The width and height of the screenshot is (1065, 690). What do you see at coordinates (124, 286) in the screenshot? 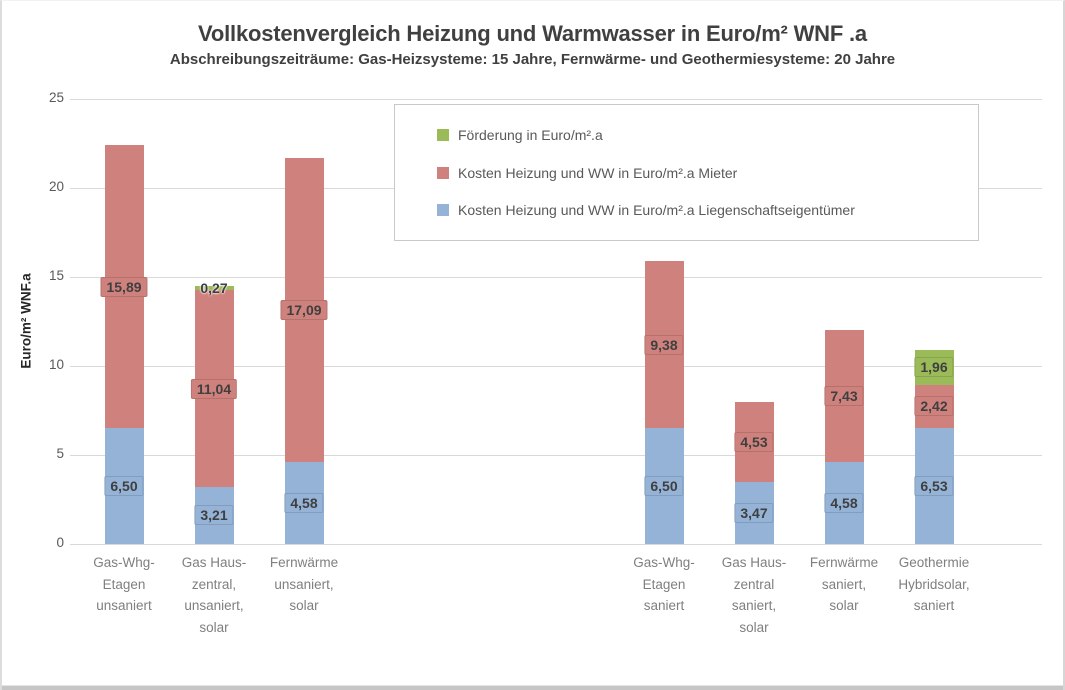
I see `bar-value-label: 15,89` at bounding box center [124, 286].